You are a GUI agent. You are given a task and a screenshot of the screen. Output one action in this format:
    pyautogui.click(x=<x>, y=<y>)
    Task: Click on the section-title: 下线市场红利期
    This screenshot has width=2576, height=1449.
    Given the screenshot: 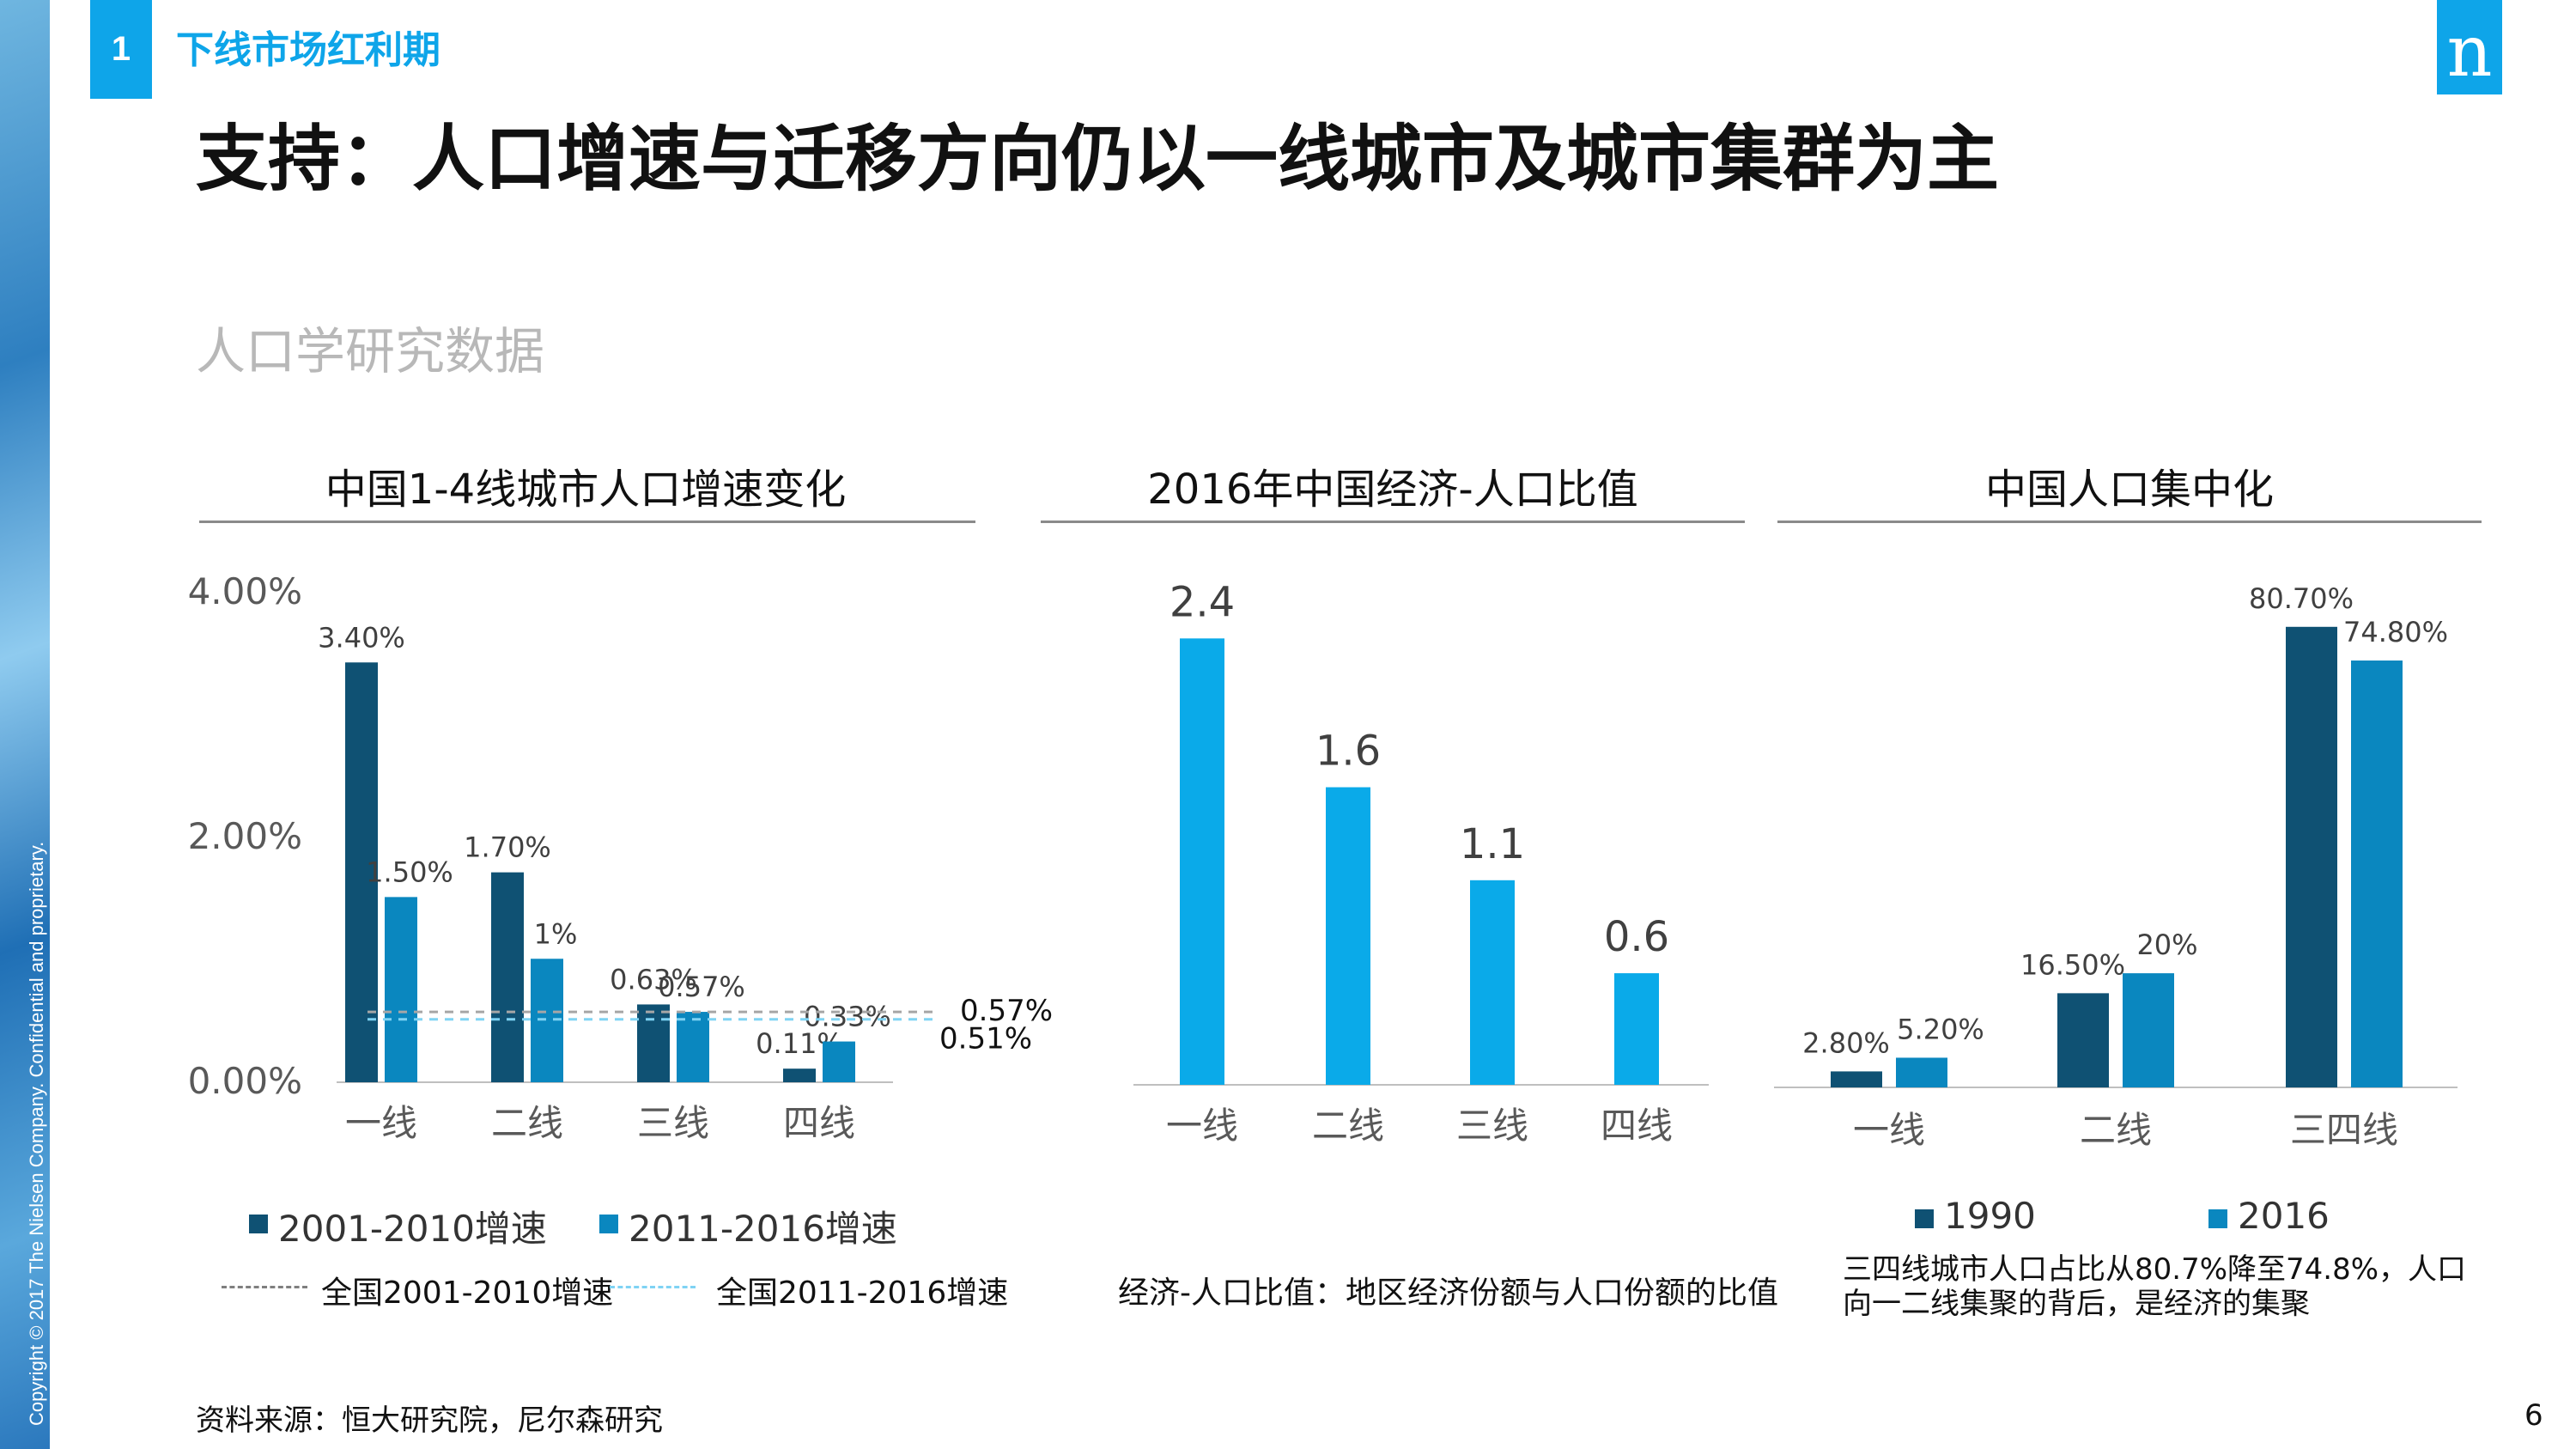 What is the action you would take?
    pyautogui.click(x=308, y=50)
    